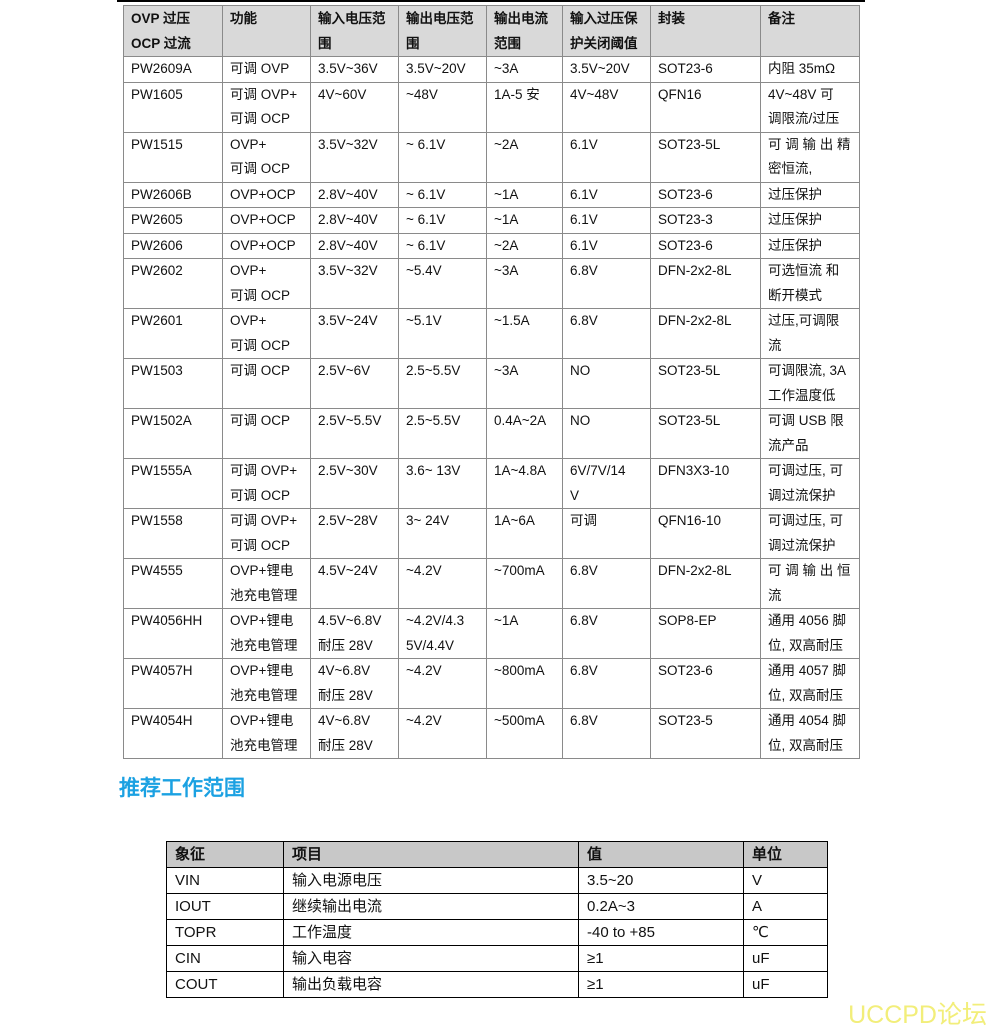 The height and width of the screenshot is (1033, 991). What do you see at coordinates (173, 683) in the screenshot?
I see `table-cell: PW4057H` at bounding box center [173, 683].